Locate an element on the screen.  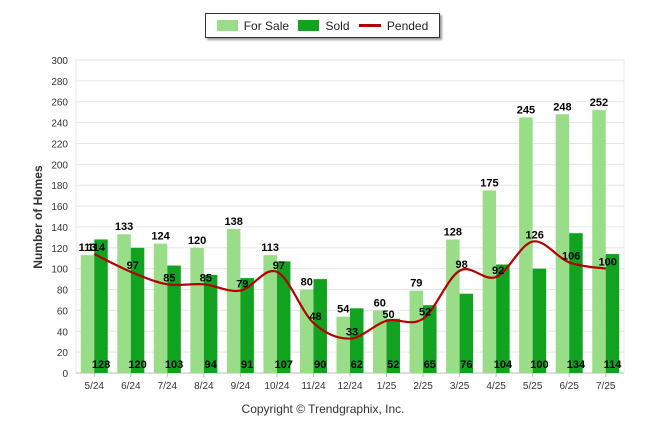
legend-item-for-sale: For Sale is located at coordinates (253, 25).